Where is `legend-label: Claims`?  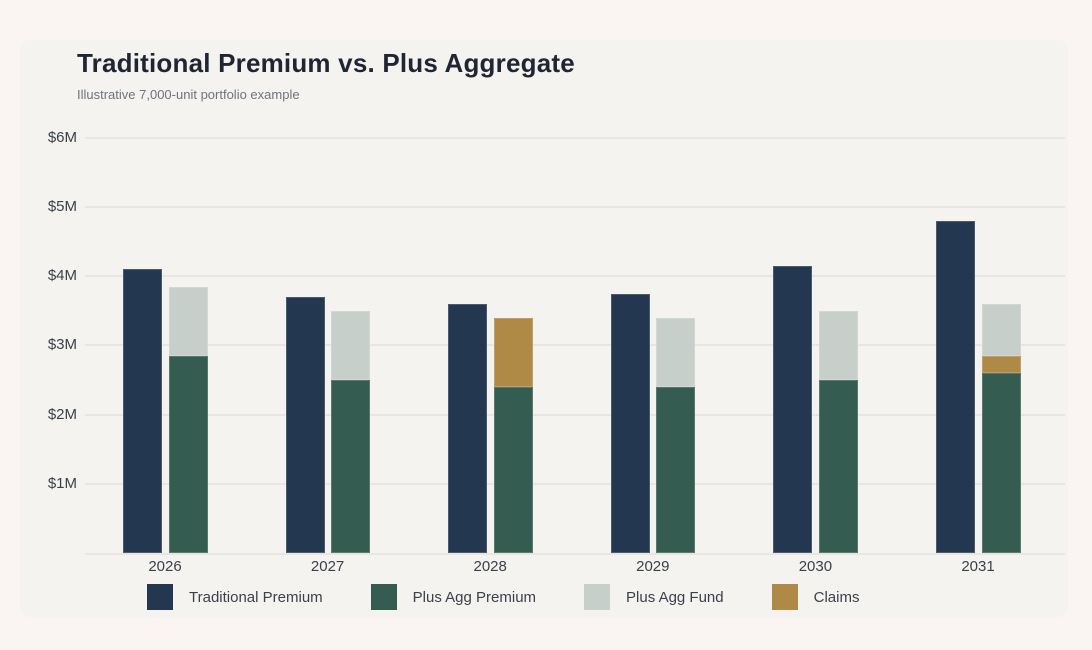 legend-label: Claims is located at coordinates (836, 597).